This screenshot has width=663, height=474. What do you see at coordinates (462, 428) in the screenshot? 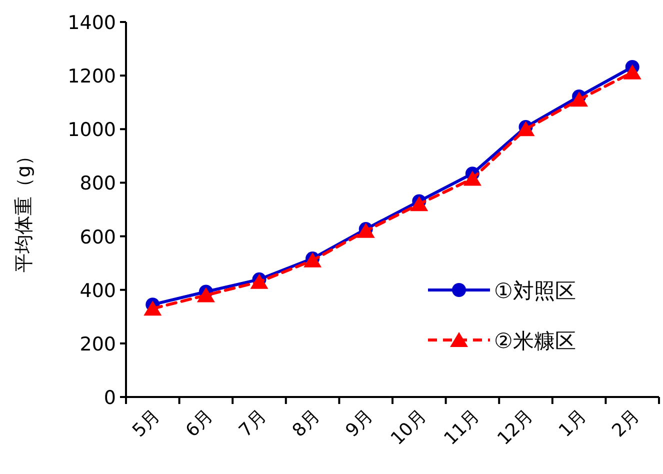
I see `x-tick-label: 11月` at bounding box center [462, 428].